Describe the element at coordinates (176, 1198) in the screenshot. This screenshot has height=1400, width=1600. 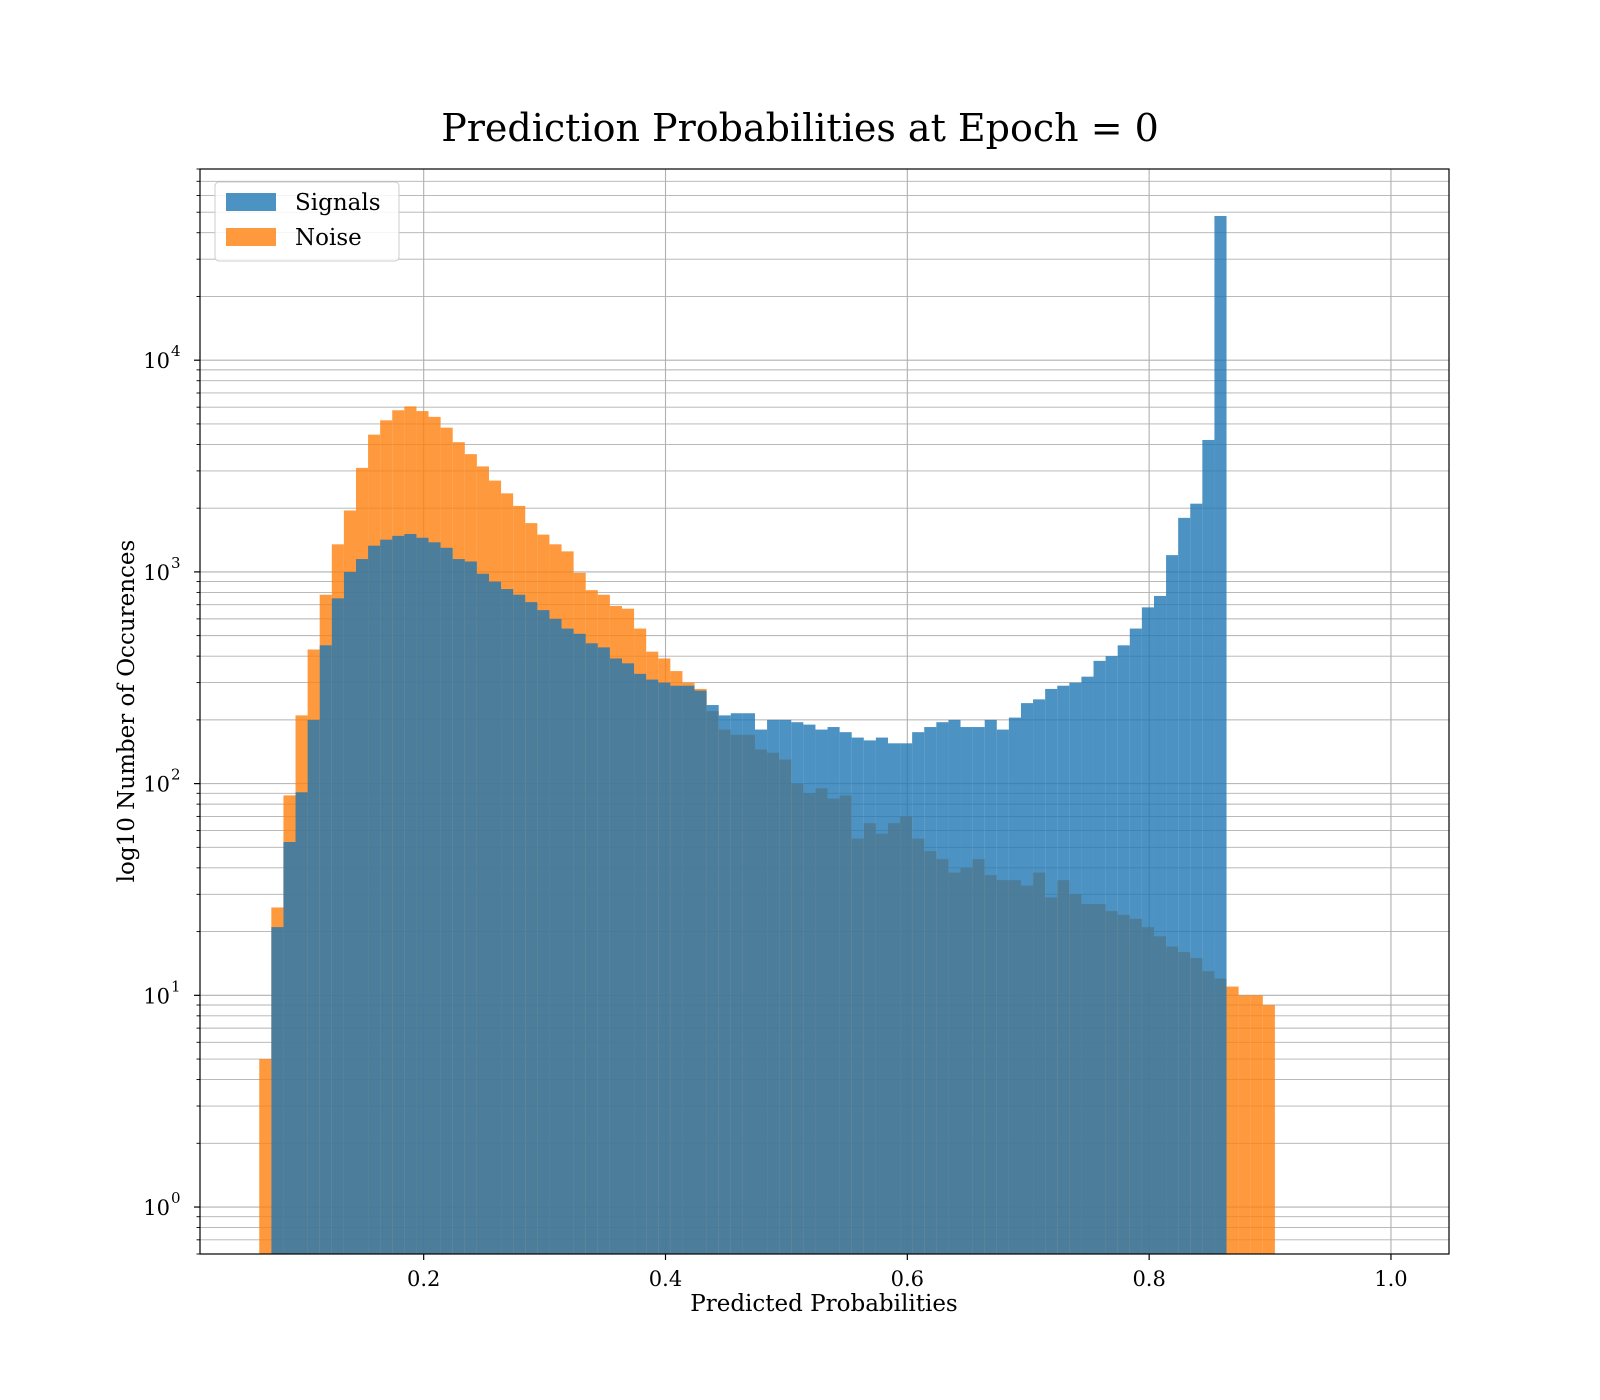
I see `y-tick-exponent: 0` at that location.